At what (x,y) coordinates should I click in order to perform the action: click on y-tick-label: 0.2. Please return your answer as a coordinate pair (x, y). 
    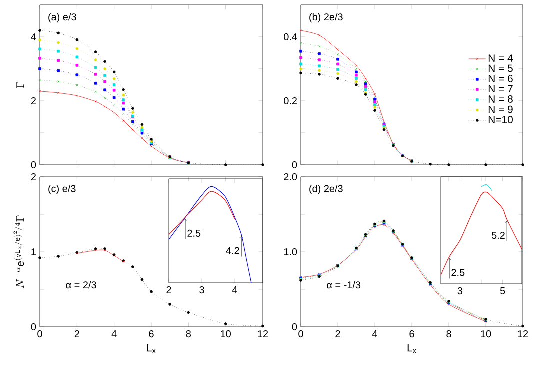
    Looking at the image, I should click on (290, 101).